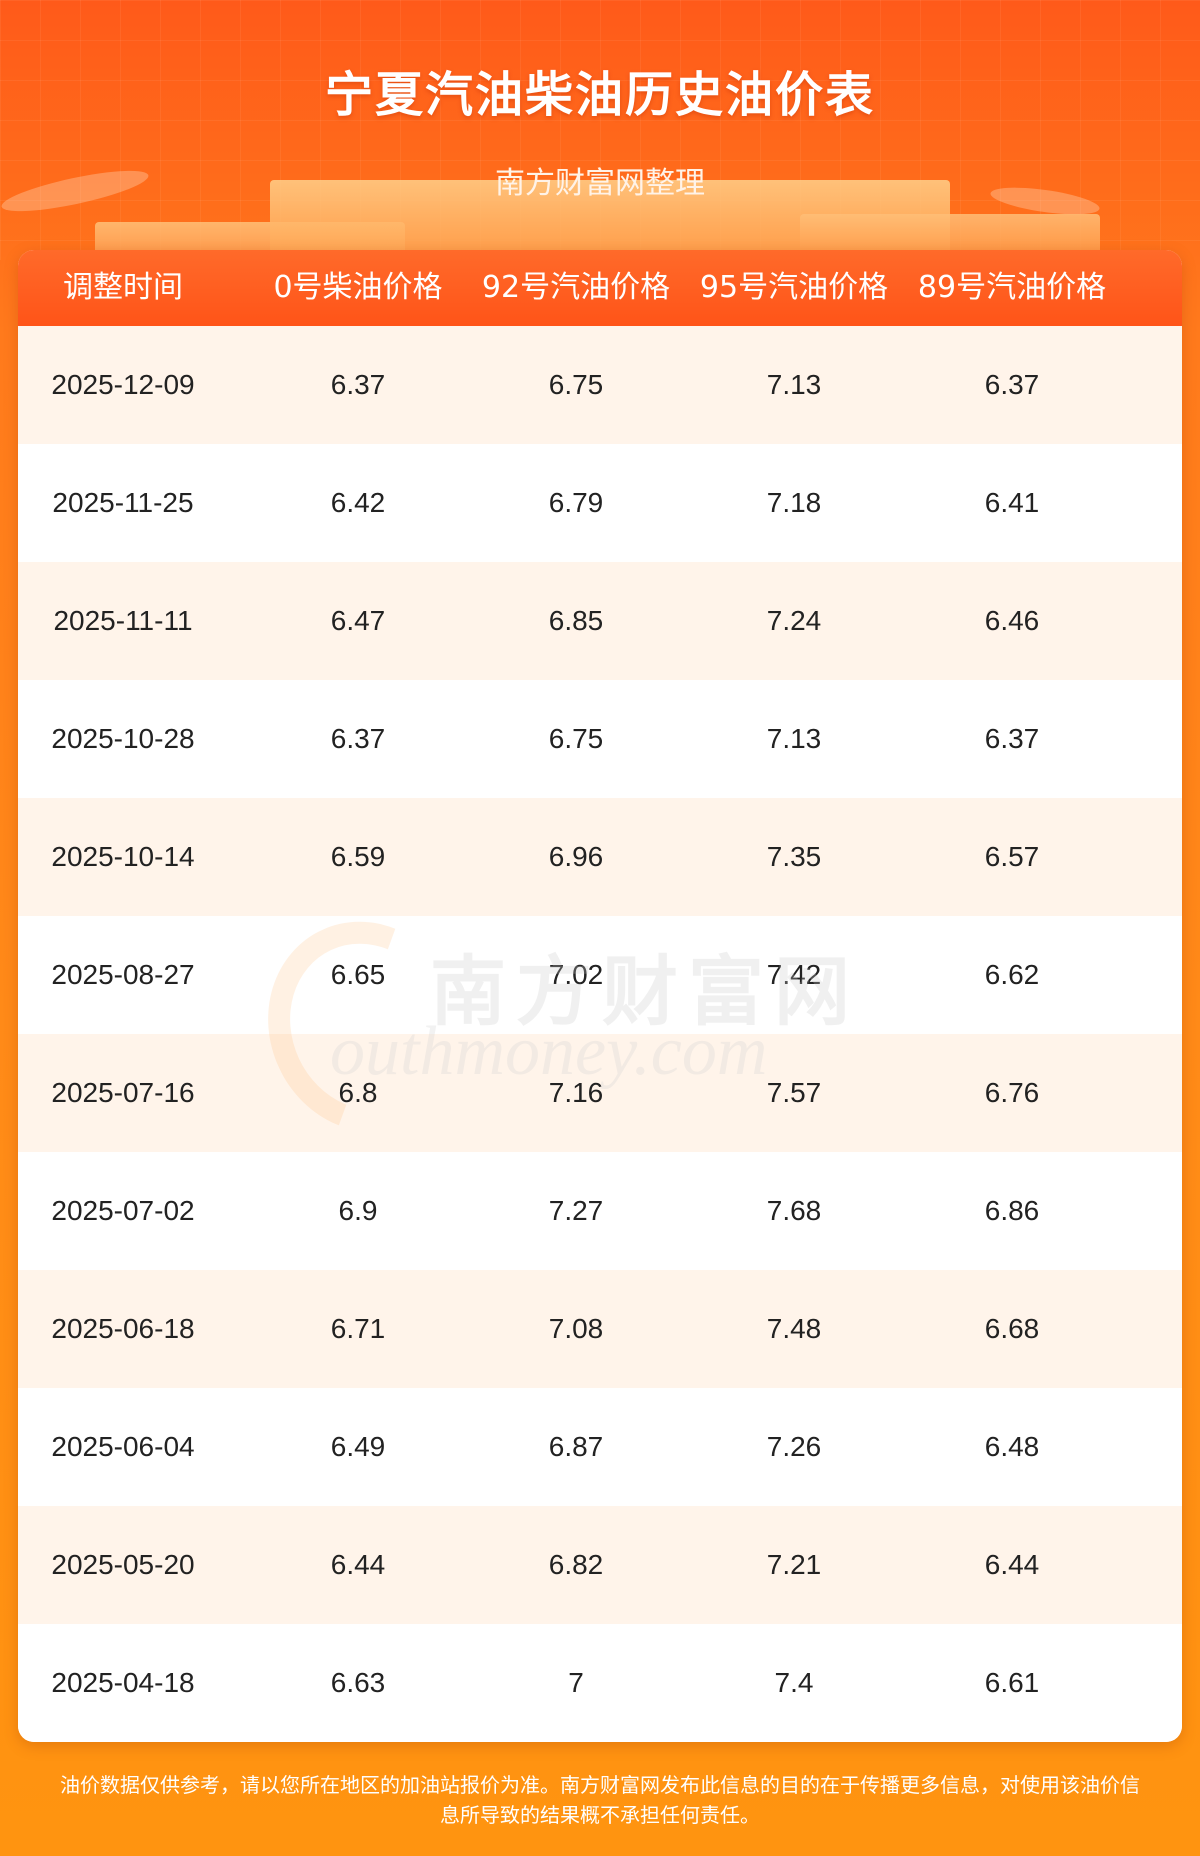 The image size is (1200, 1856). I want to click on cell-gasoline-95: 7.68, so click(794, 1210).